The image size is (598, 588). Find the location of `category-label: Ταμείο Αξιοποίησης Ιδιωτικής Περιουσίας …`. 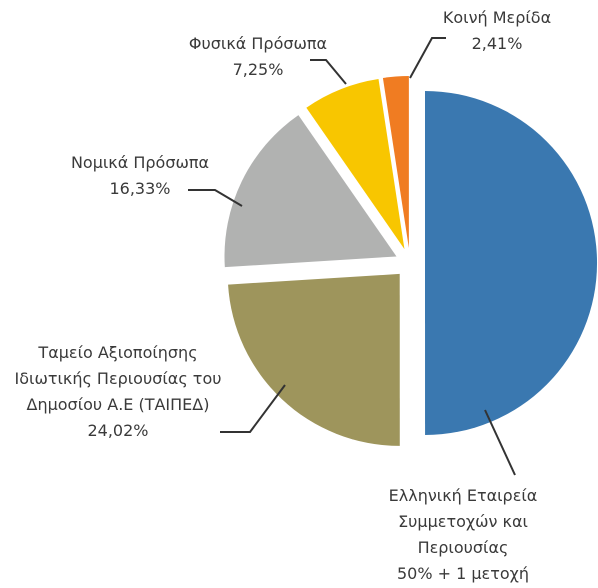

category-label: Ταμείο Αξιοποίησης Ιδιωτικής Περιουσίας … is located at coordinates (118, 378).